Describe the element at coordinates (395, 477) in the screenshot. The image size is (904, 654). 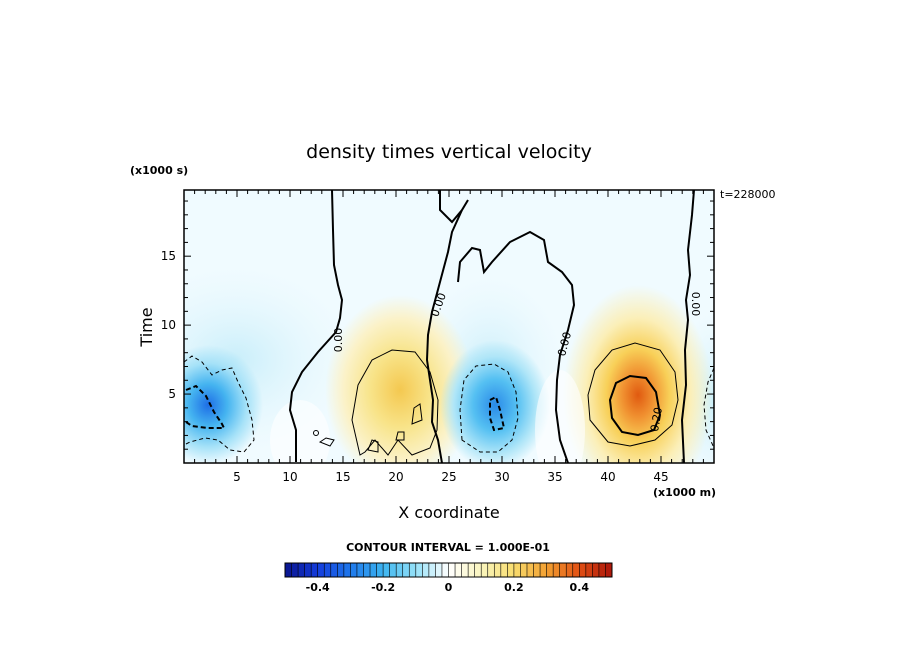
I see `x-tick-label: 20` at that location.